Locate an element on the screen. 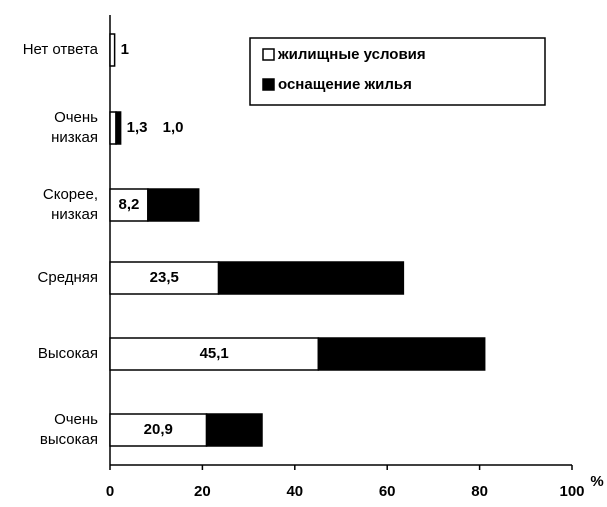 This screenshot has width=607, height=507. value-label: 40,0 is located at coordinates (310, 277).